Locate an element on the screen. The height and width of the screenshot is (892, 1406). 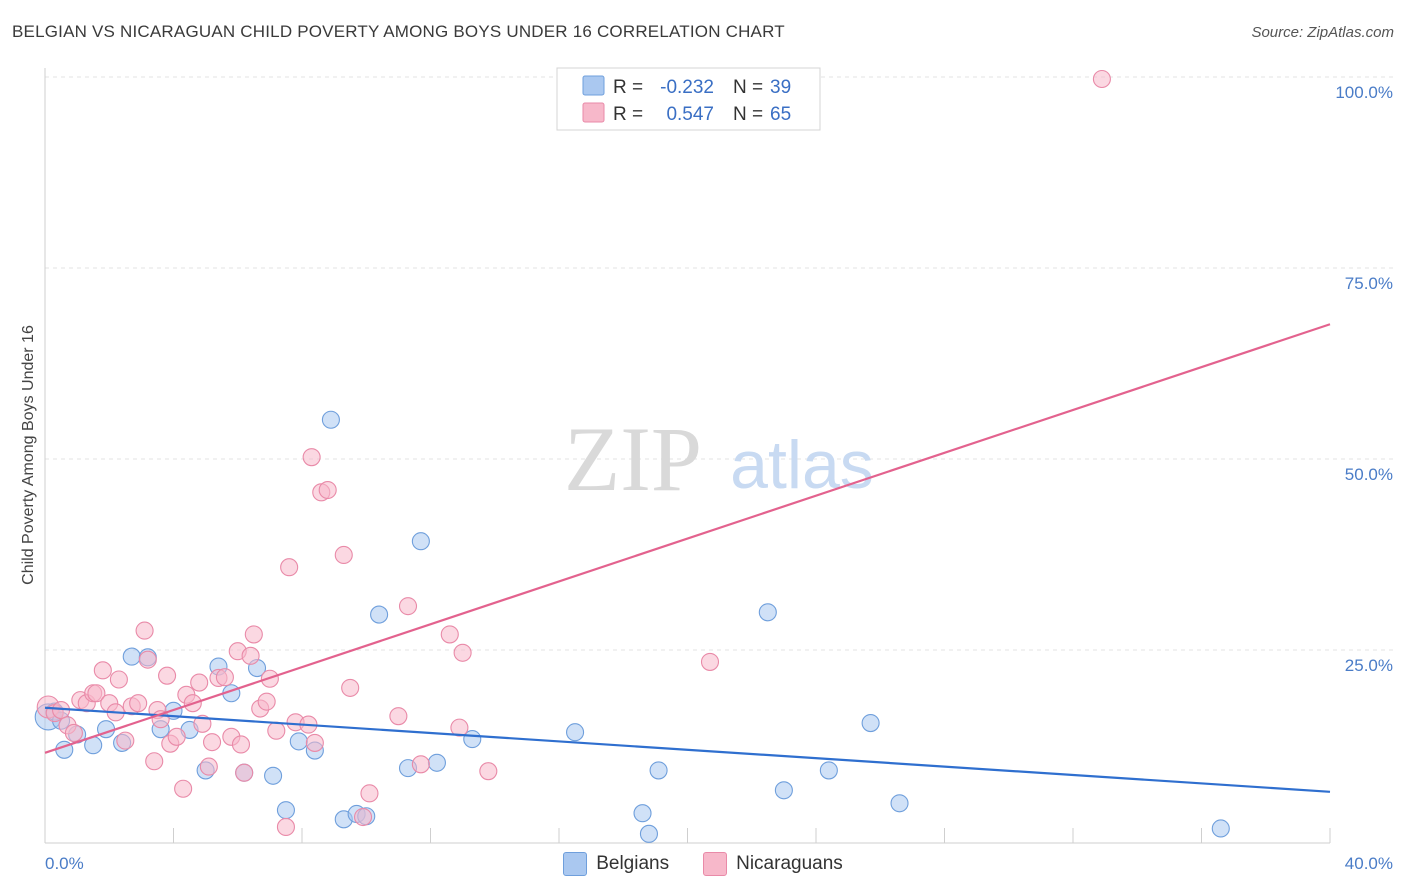
legend-r-value-1: -0.232 is located at coordinates (687, 87).